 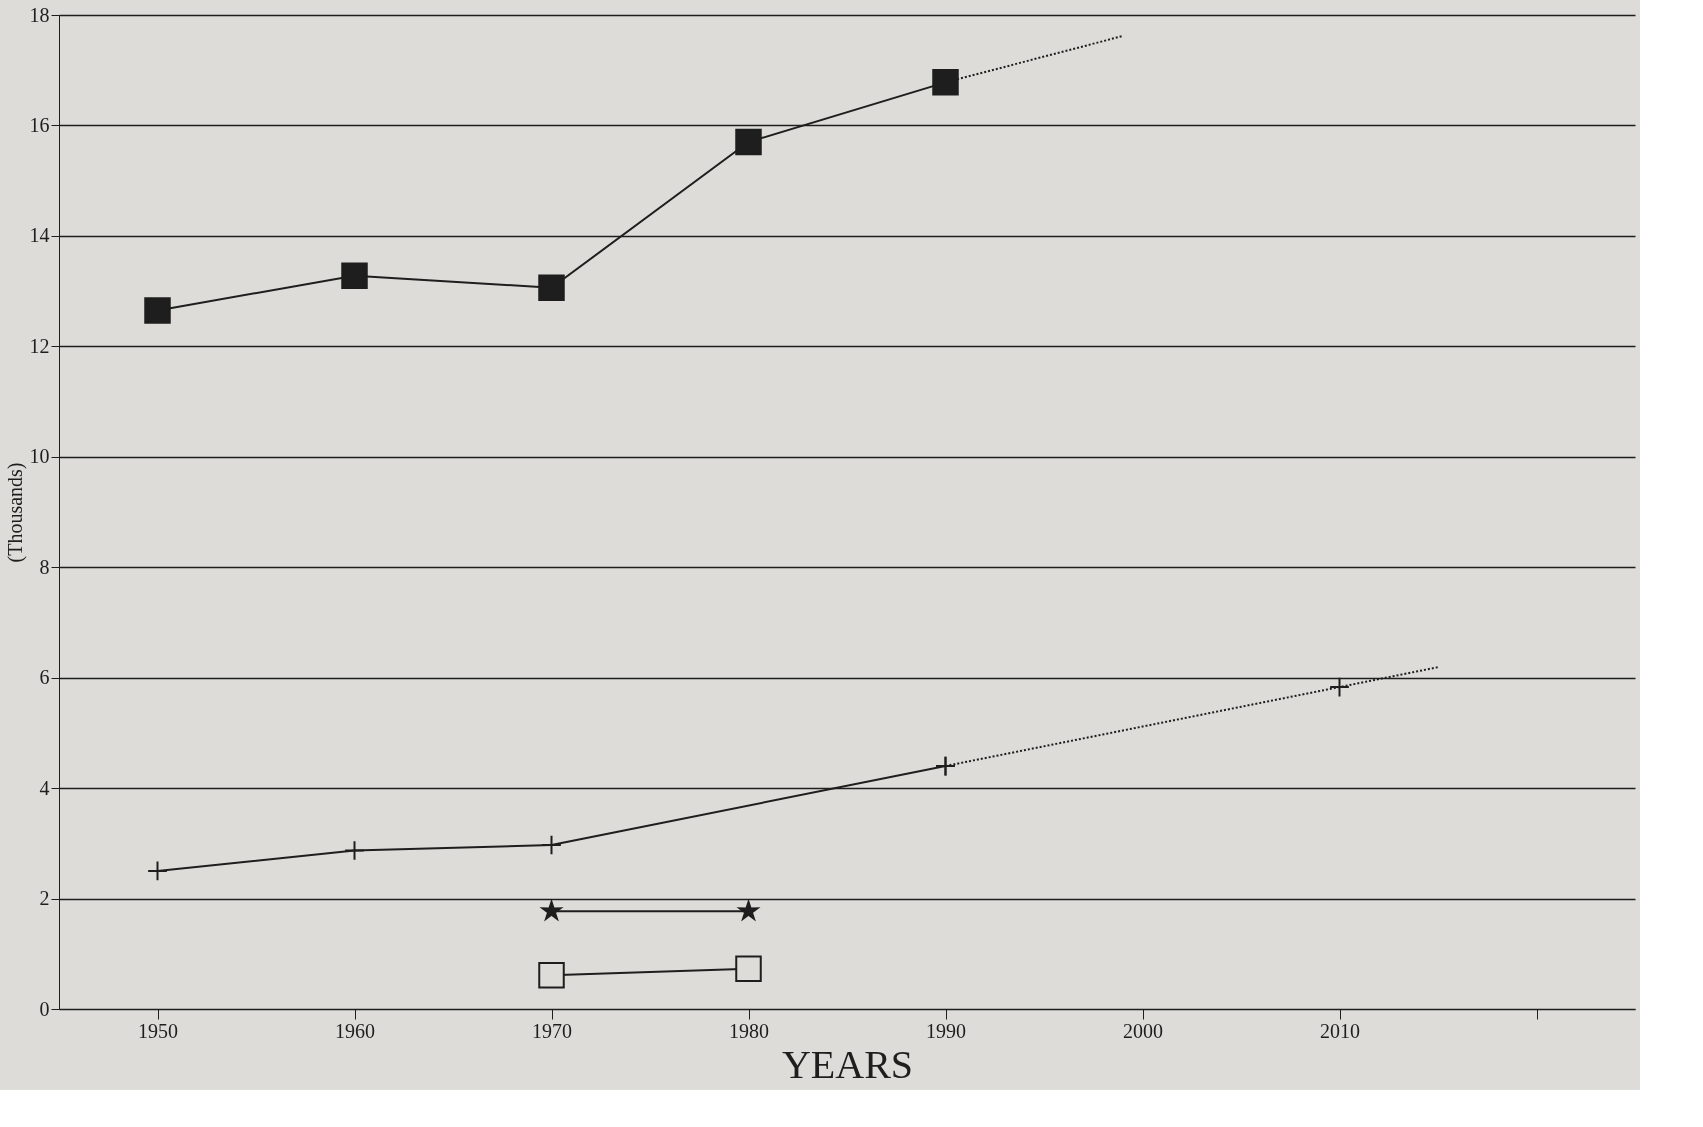 I want to click on y-tick-label: 10, so click(x=39, y=456).